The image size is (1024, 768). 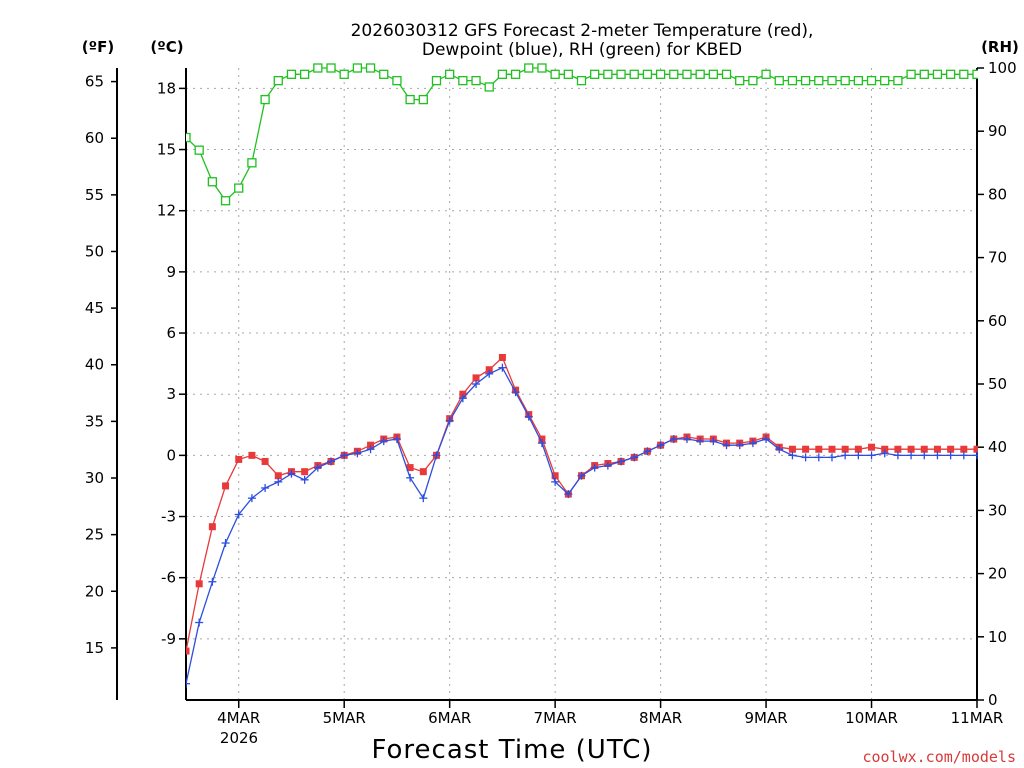 I want to click on rh-line, so click(x=582, y=134).